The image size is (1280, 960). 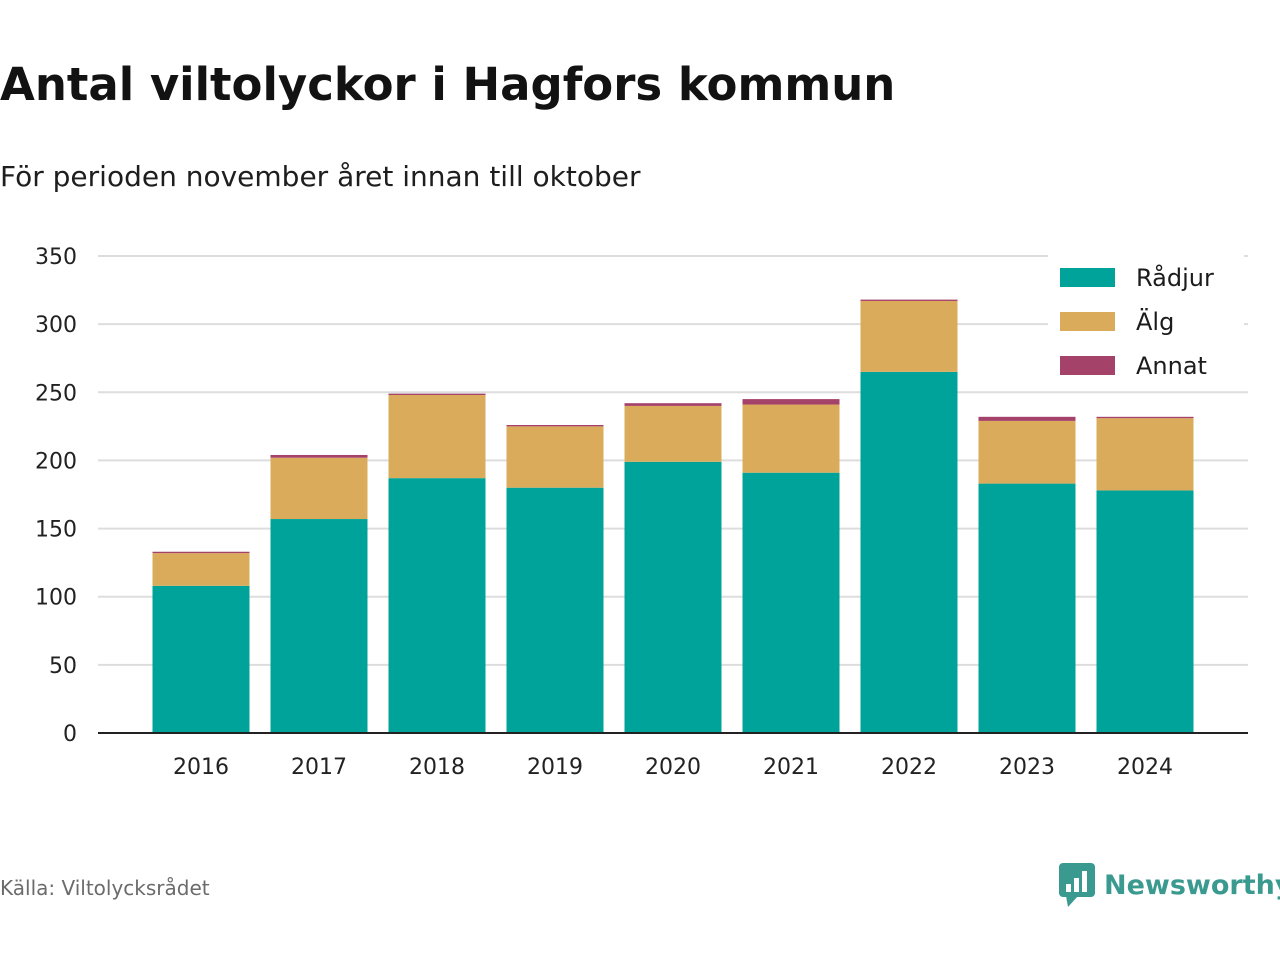 I want to click on newsworthy-logo-icon, so click(x=1077, y=885).